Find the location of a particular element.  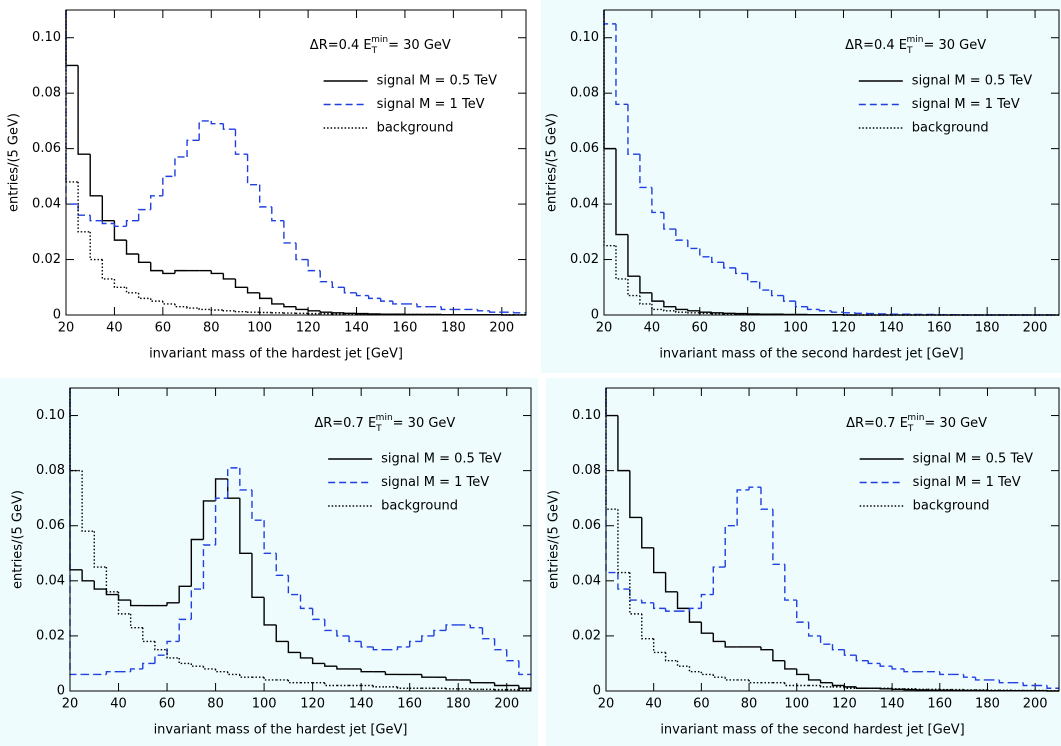

x-tick-label: 160 is located at coordinates (939, 704).